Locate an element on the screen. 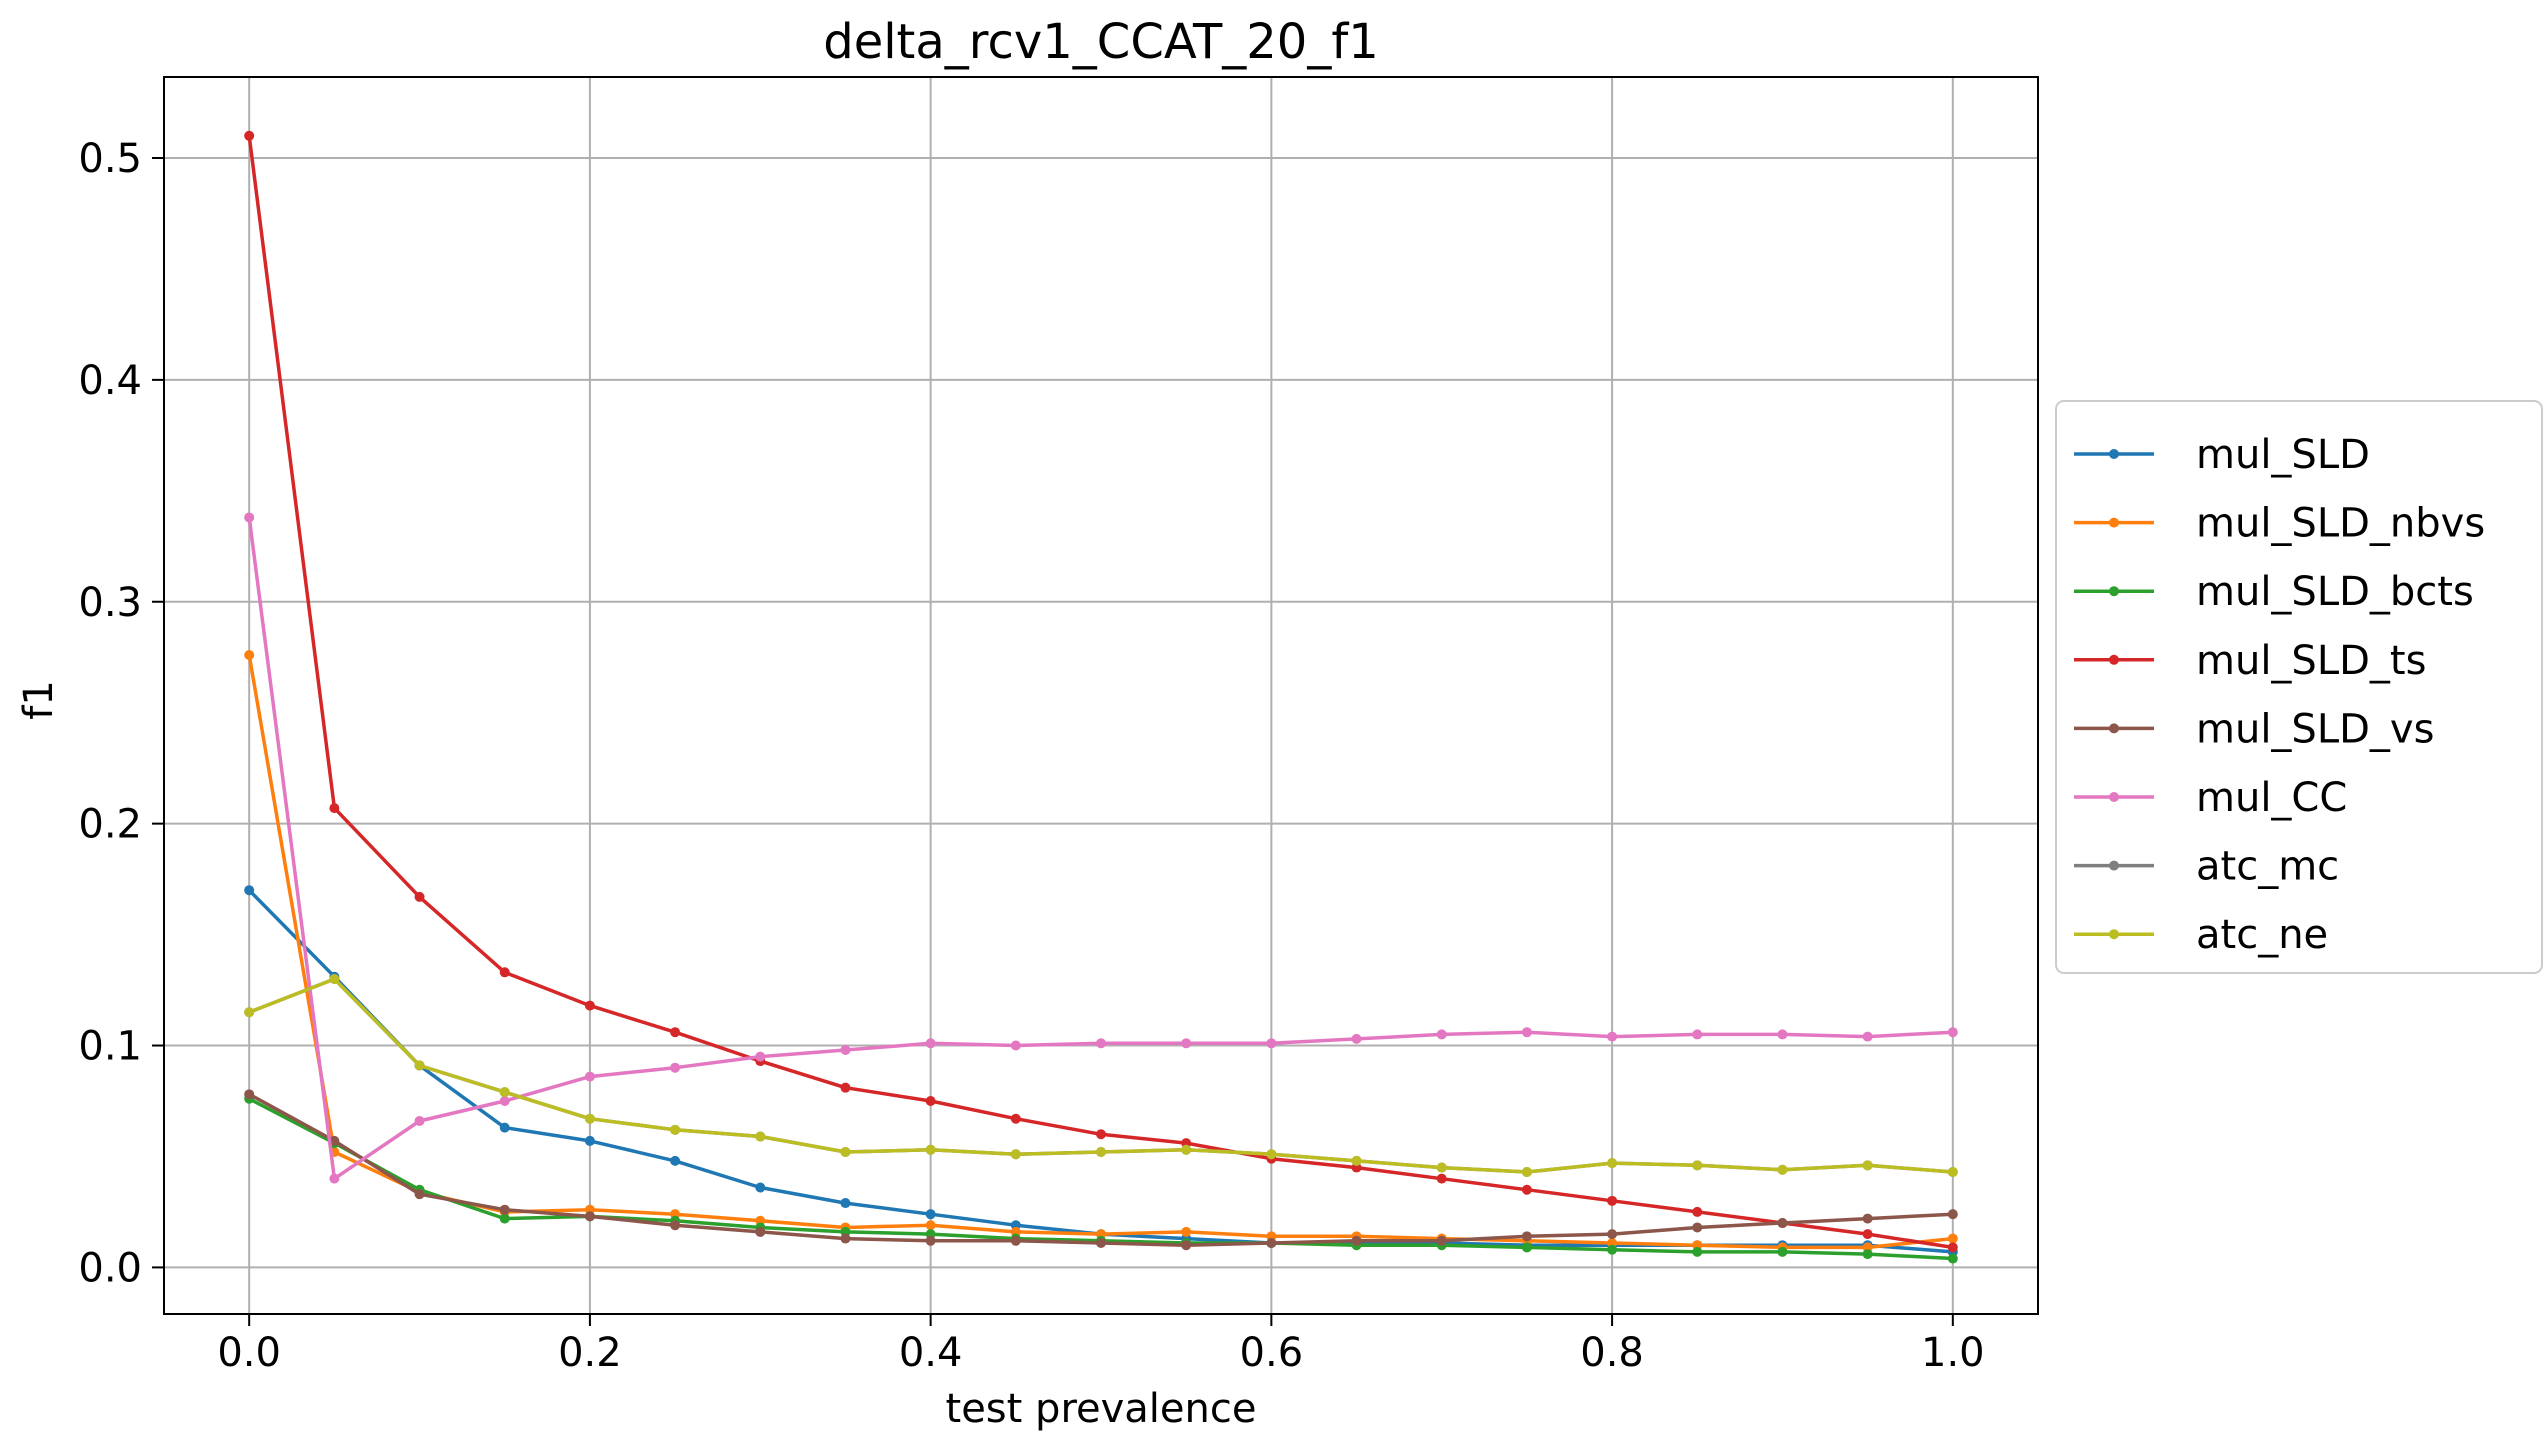  legend-label: mul_SLD_bcts is located at coordinates (2335, 592).